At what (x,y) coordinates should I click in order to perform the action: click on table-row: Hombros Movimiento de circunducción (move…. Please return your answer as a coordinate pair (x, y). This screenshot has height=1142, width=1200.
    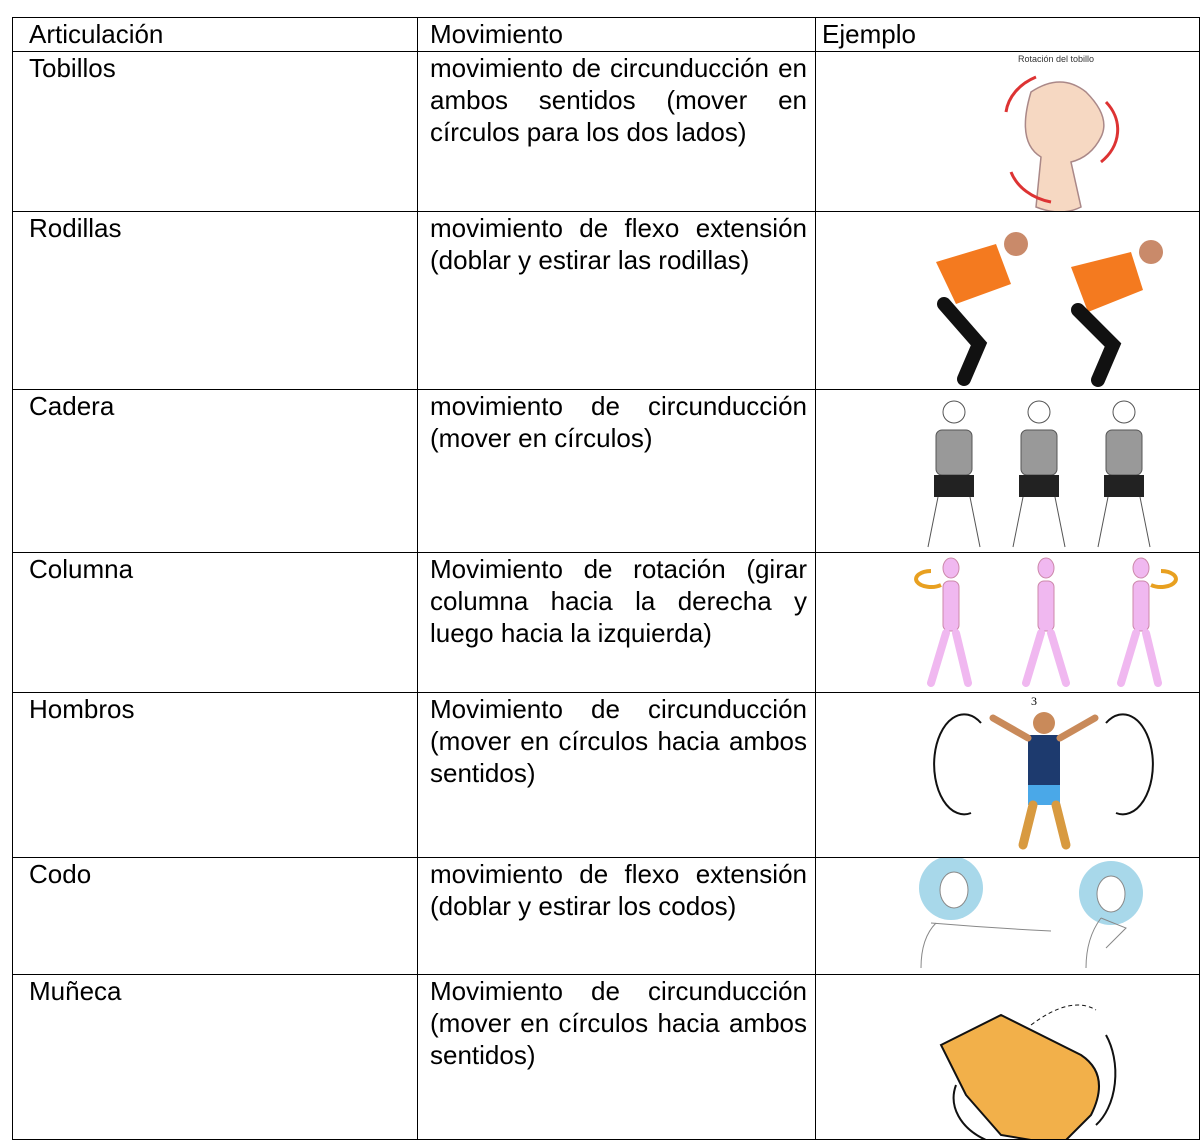
    Looking at the image, I should click on (606, 775).